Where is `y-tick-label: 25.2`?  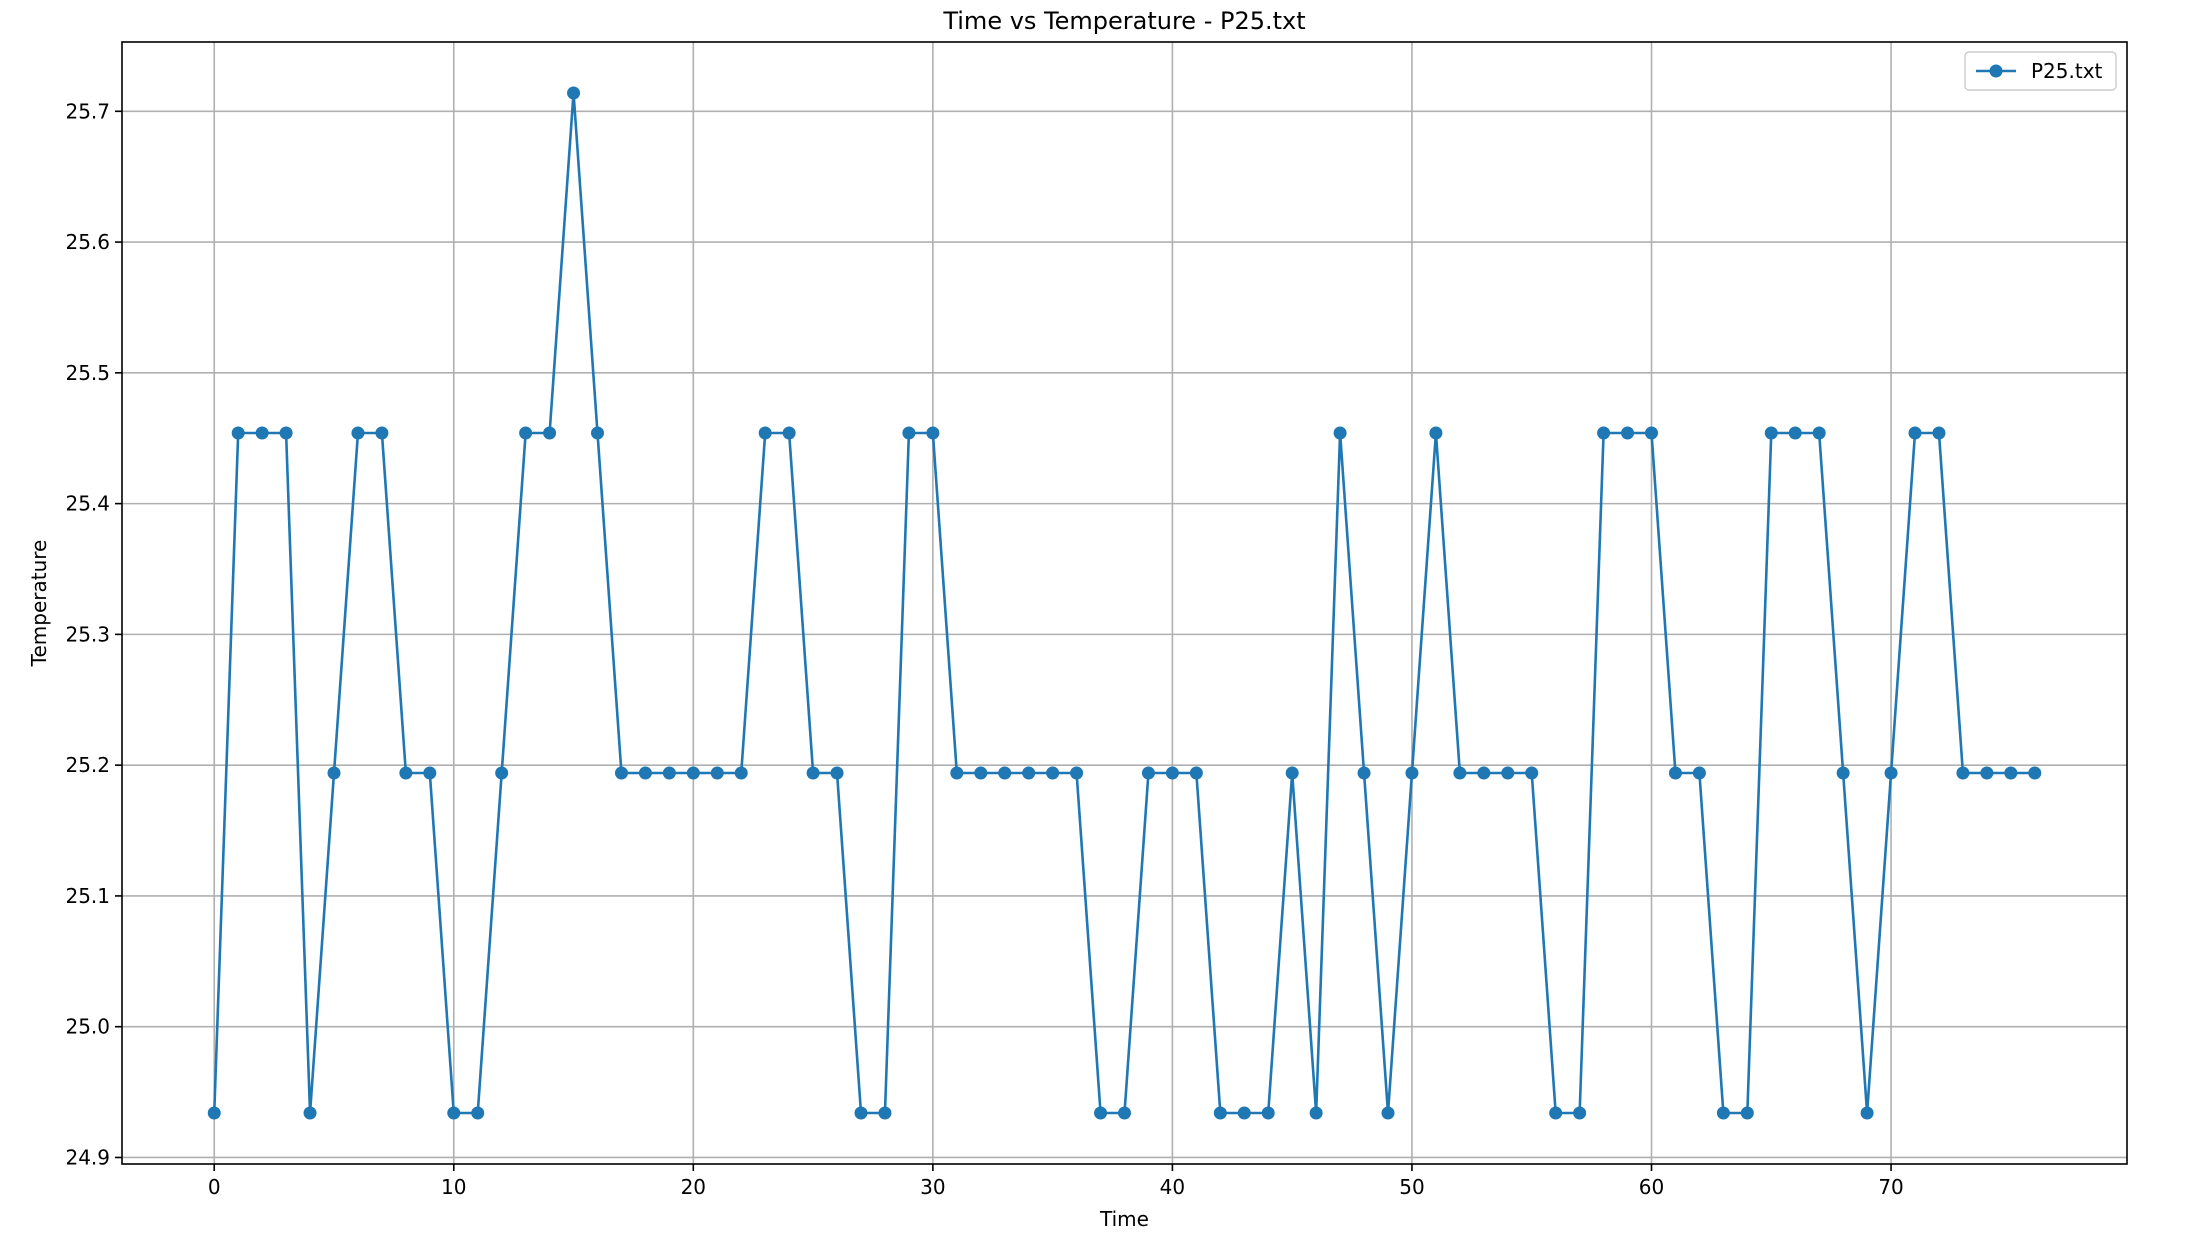 y-tick-label: 25.2 is located at coordinates (87, 765).